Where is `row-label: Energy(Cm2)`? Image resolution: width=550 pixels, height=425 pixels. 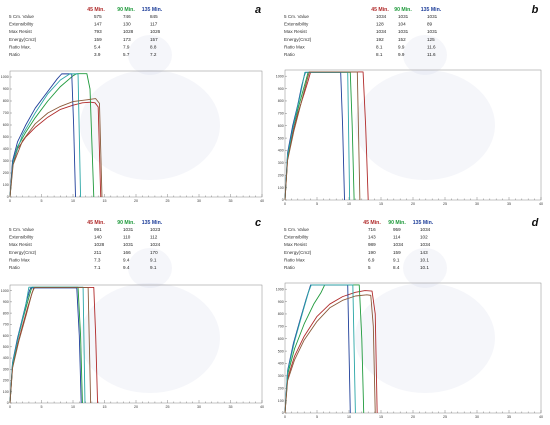
row-label: Energy(Cm2) is located at coordinates (298, 252).